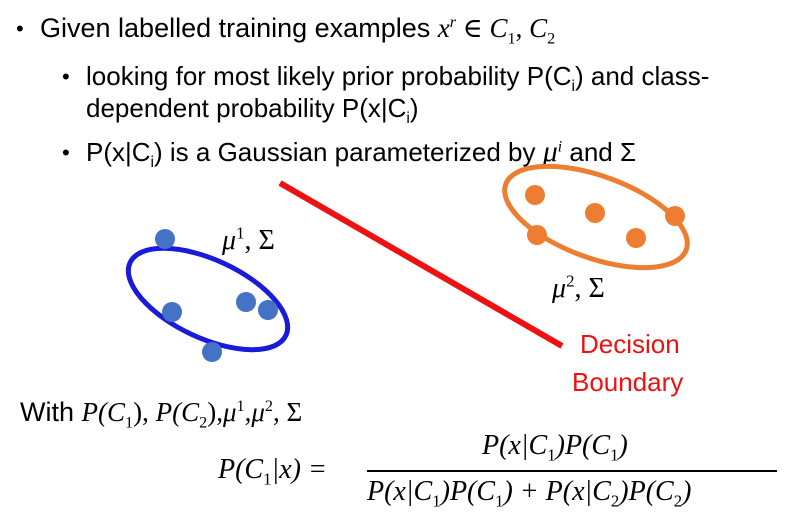  Describe the element at coordinates (186, 412) in the screenshot. I see `with-c2: (C` at that location.